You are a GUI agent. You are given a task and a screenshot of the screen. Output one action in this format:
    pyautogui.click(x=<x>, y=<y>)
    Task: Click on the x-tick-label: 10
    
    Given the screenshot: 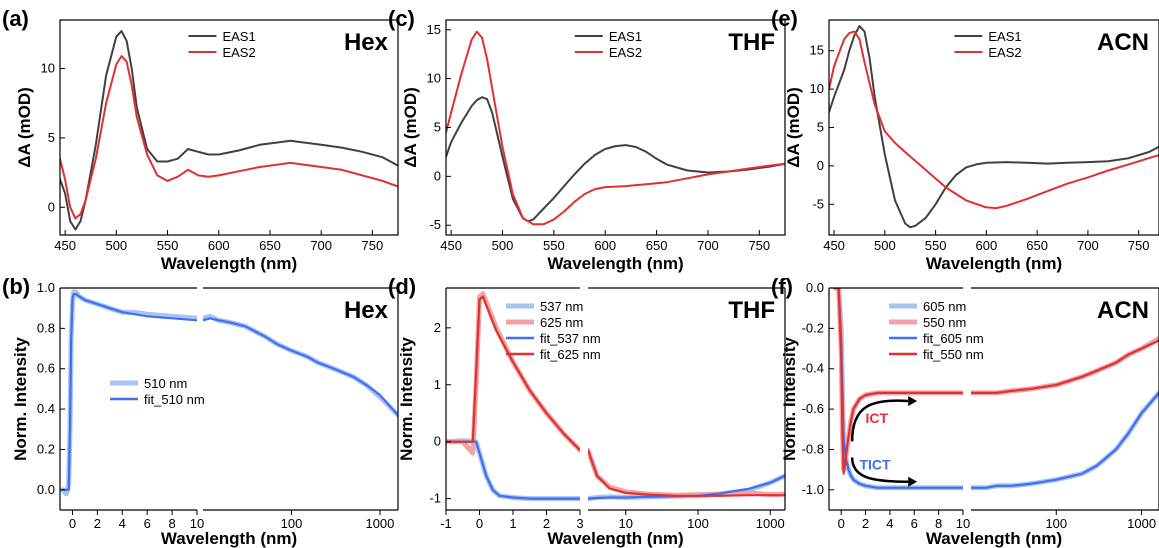 What is the action you would take?
    pyautogui.click(x=963, y=523)
    